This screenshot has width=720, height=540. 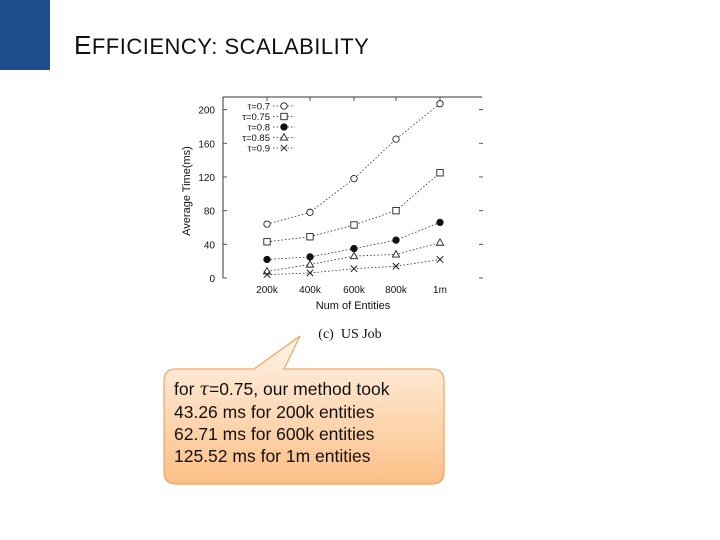 What do you see at coordinates (230, 46) in the screenshot?
I see `title-rest: FFICIENCY: SCALABILITY` at bounding box center [230, 46].